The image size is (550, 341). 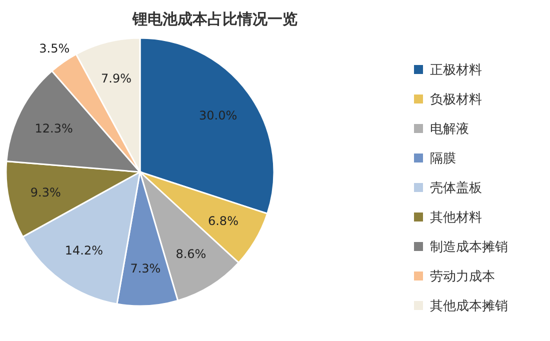 I want to click on legend-label: 负极材料, so click(x=456, y=100).